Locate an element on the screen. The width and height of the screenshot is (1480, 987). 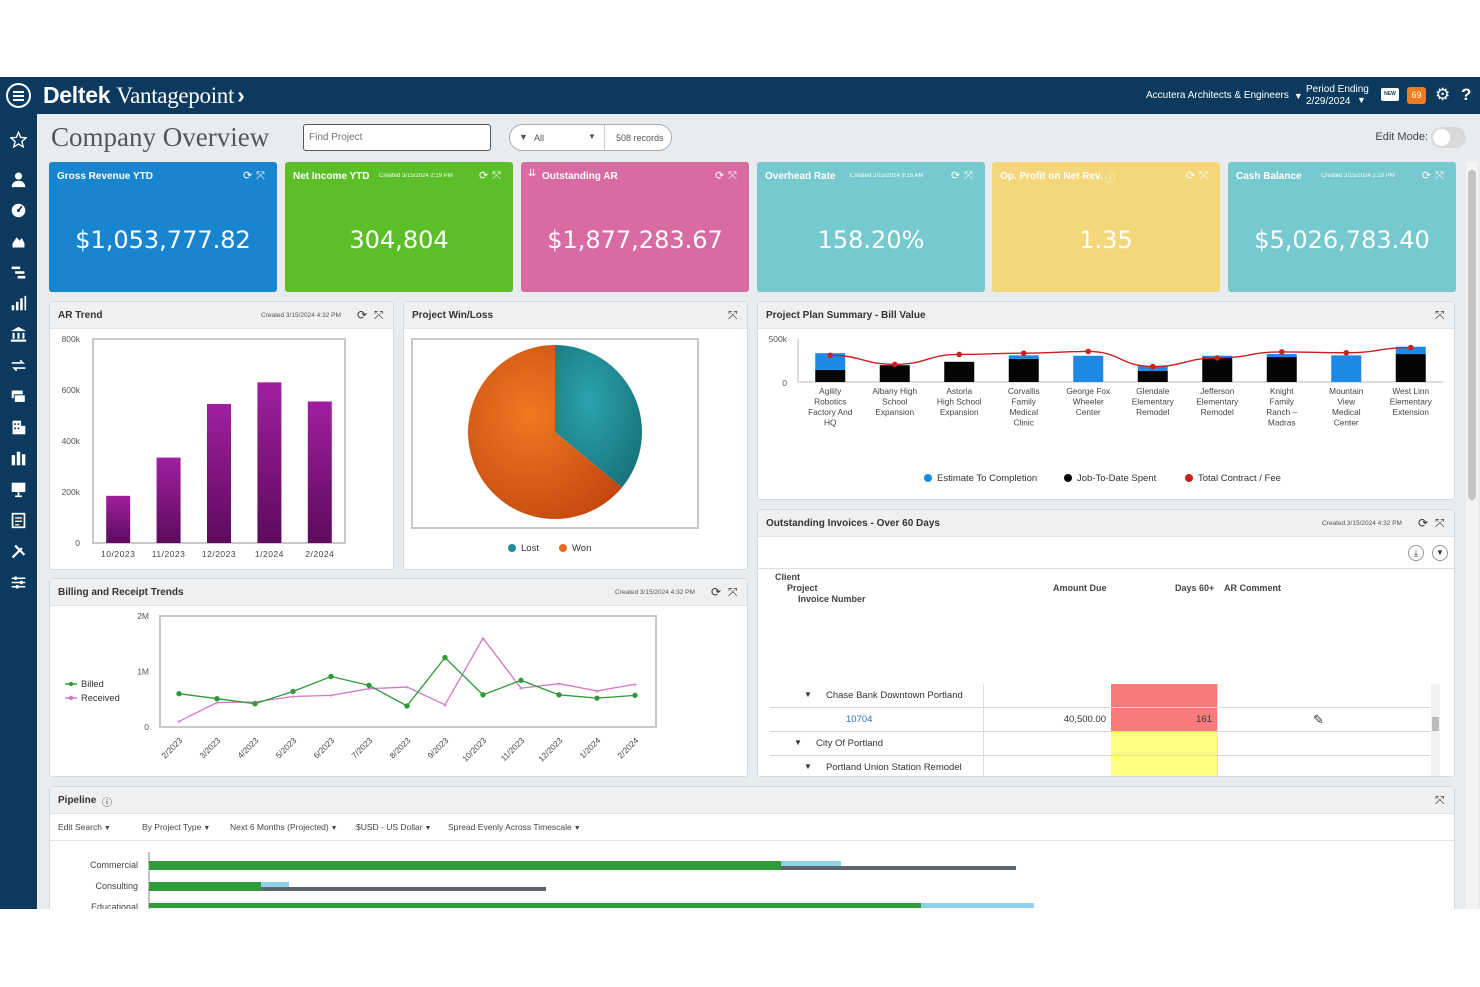
kpi-outstanding-ar: Outstanding AR ⇊ ⟳⤧ $1,877,283.67 is located at coordinates (635, 227).